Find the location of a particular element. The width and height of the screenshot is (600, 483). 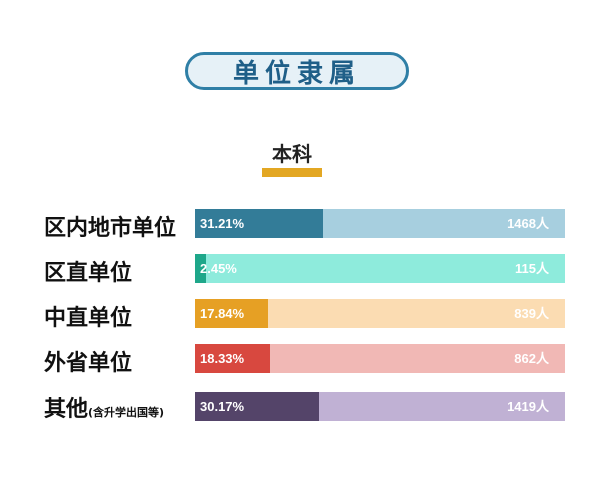

category-label: 区直单位 is located at coordinates (88, 271).